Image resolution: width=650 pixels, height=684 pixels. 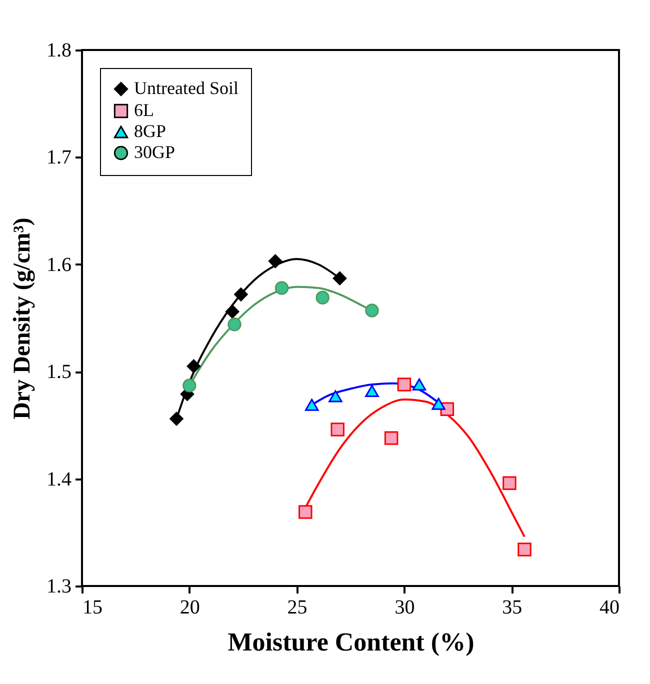 What do you see at coordinates (610, 607) in the screenshot?
I see `x-tick-label: 40` at bounding box center [610, 607].